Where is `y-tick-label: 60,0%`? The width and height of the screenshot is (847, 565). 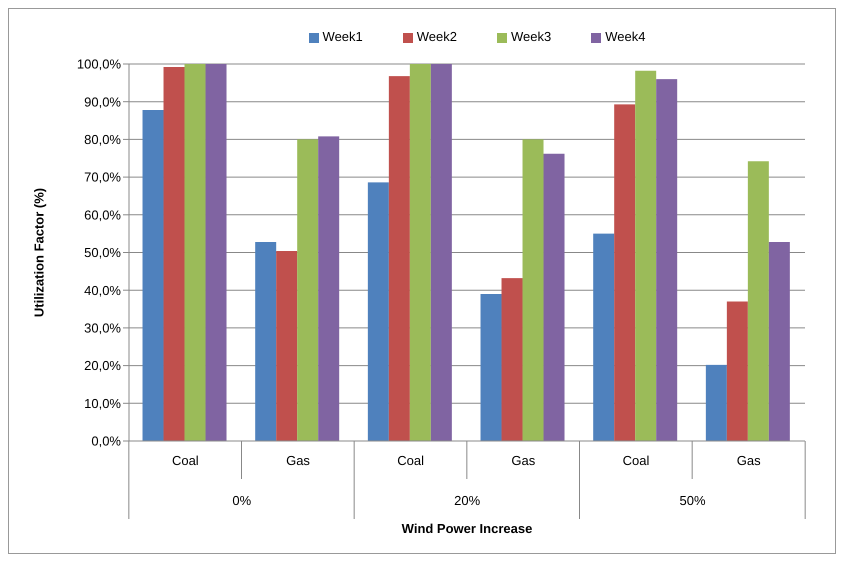
y-tick-label: 60,0% is located at coordinates (103, 214).